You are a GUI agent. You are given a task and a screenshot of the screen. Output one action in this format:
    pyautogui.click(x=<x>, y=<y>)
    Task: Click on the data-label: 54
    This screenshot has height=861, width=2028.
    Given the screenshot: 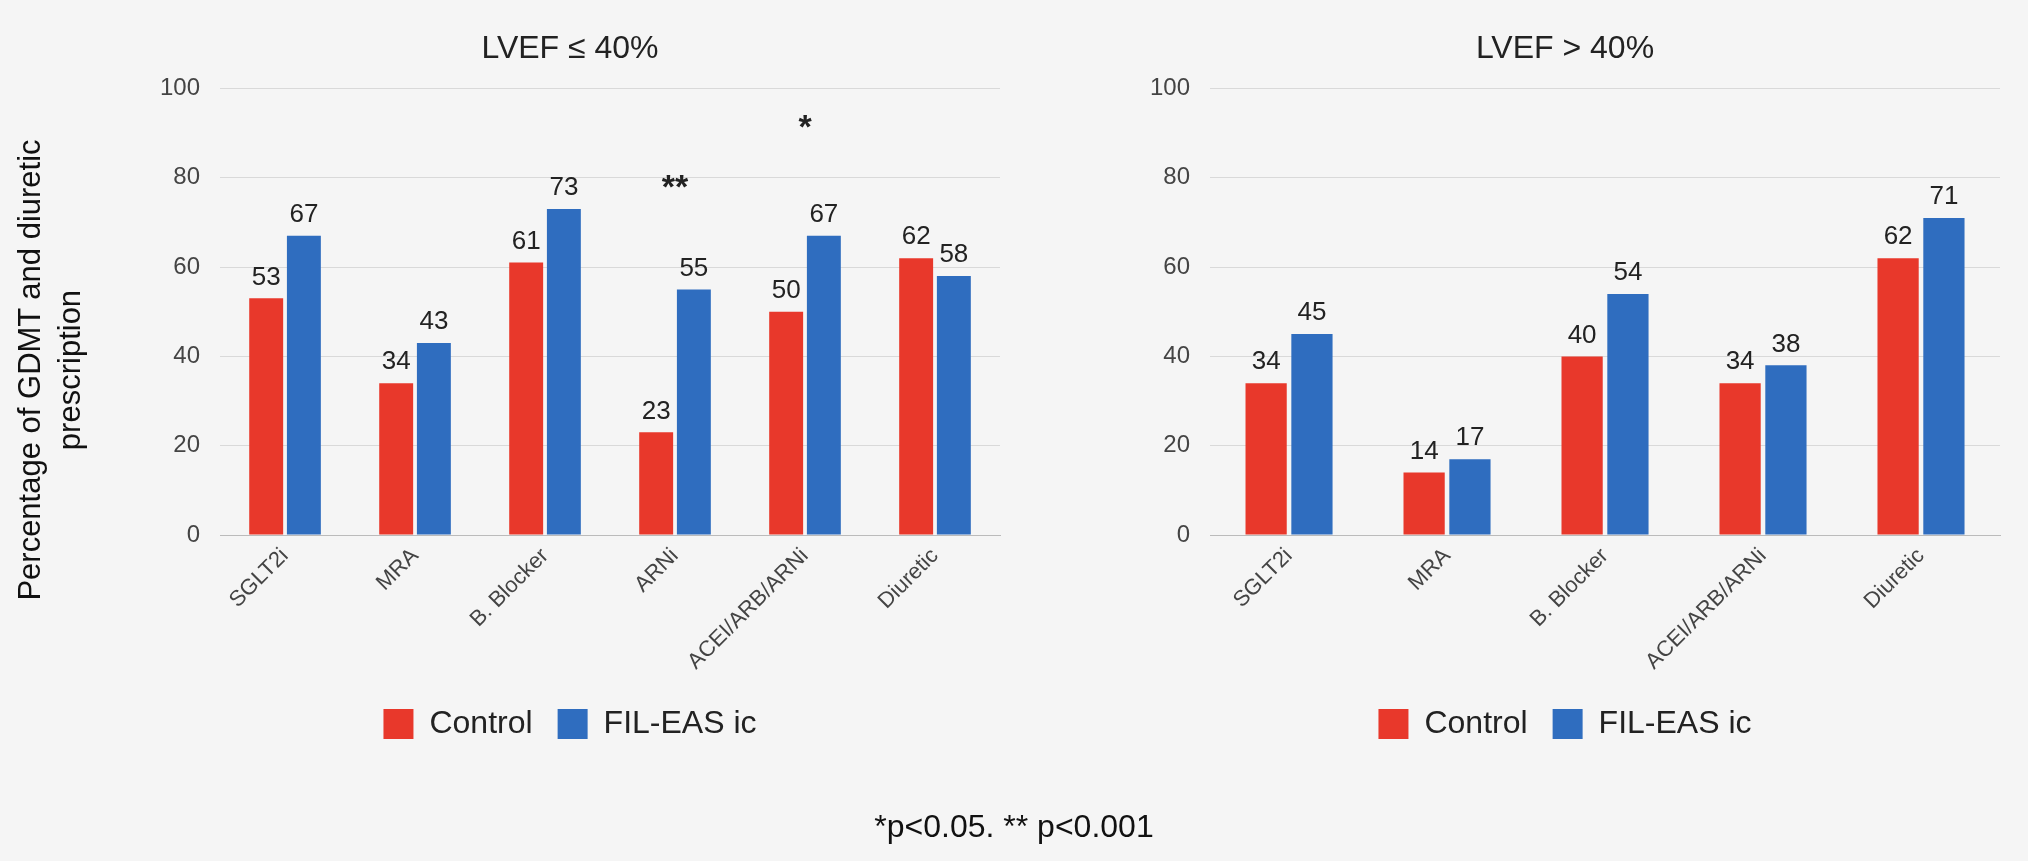 What is the action you would take?
    pyautogui.click(x=1628, y=271)
    